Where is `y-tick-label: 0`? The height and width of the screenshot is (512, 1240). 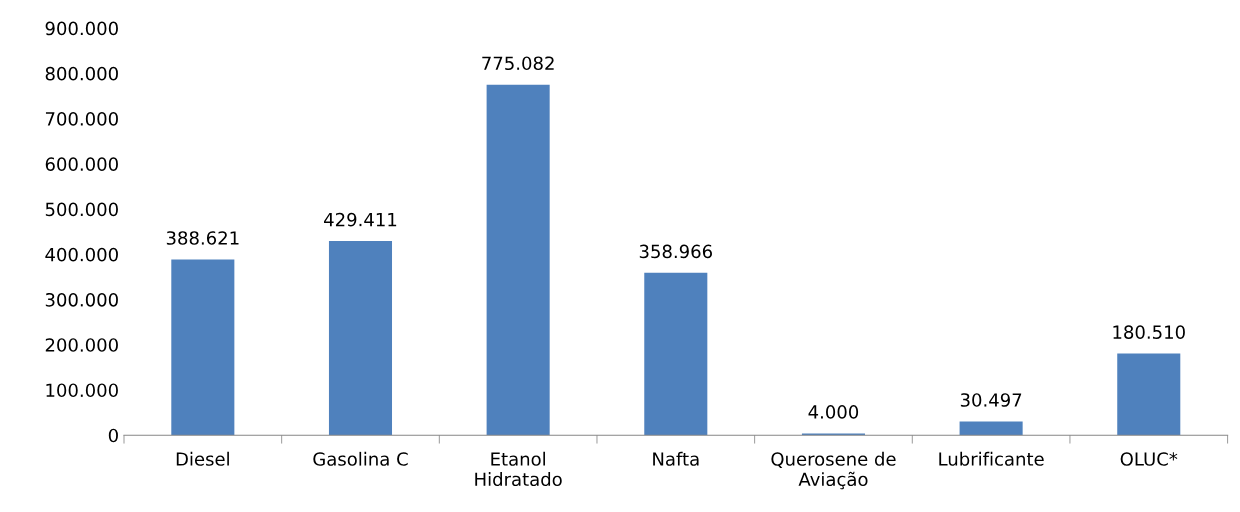 y-tick-label: 0 is located at coordinates (113, 435).